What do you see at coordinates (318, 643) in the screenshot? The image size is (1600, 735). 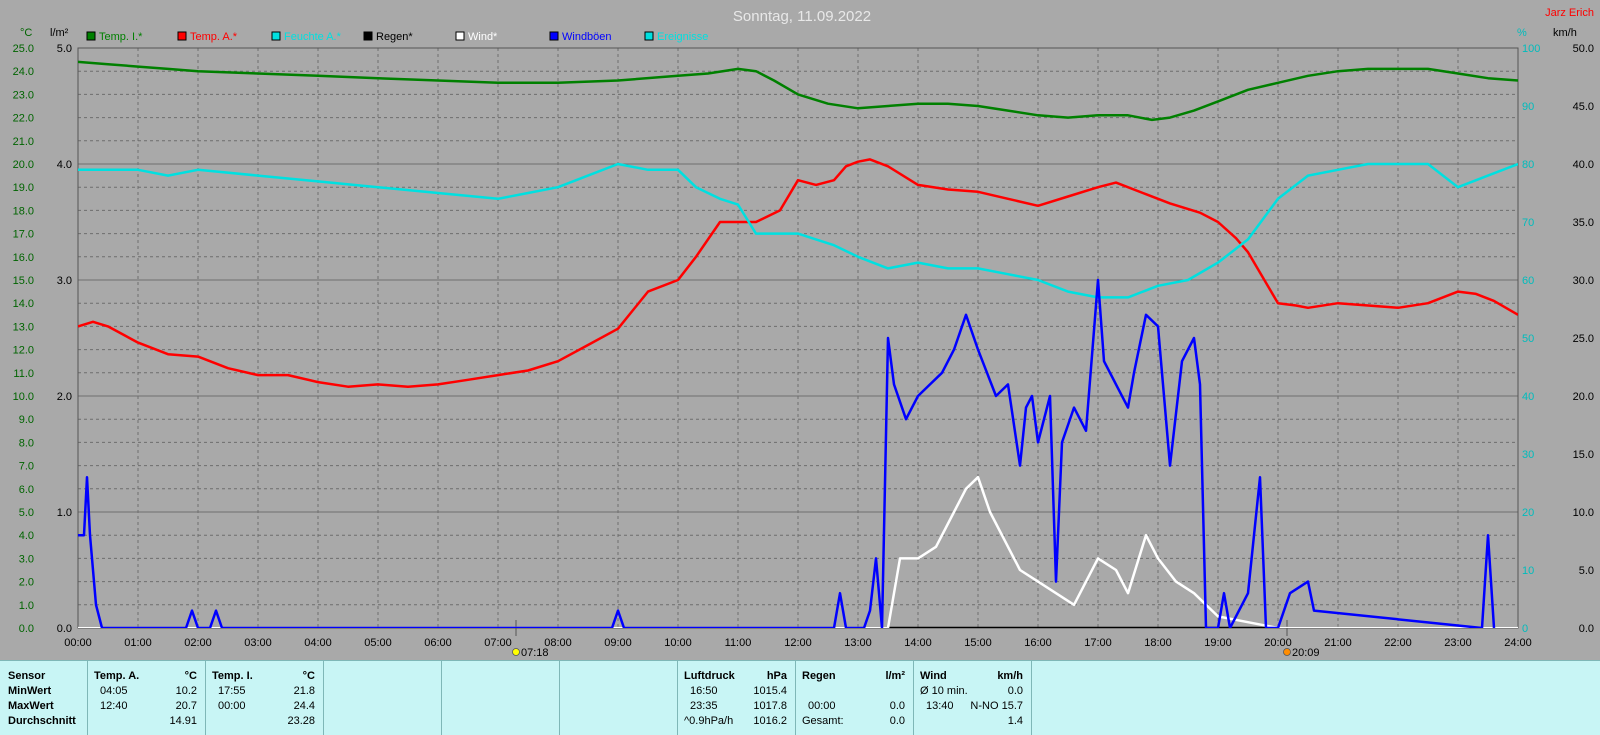 I see `x-tick-label: 04:00` at bounding box center [318, 643].